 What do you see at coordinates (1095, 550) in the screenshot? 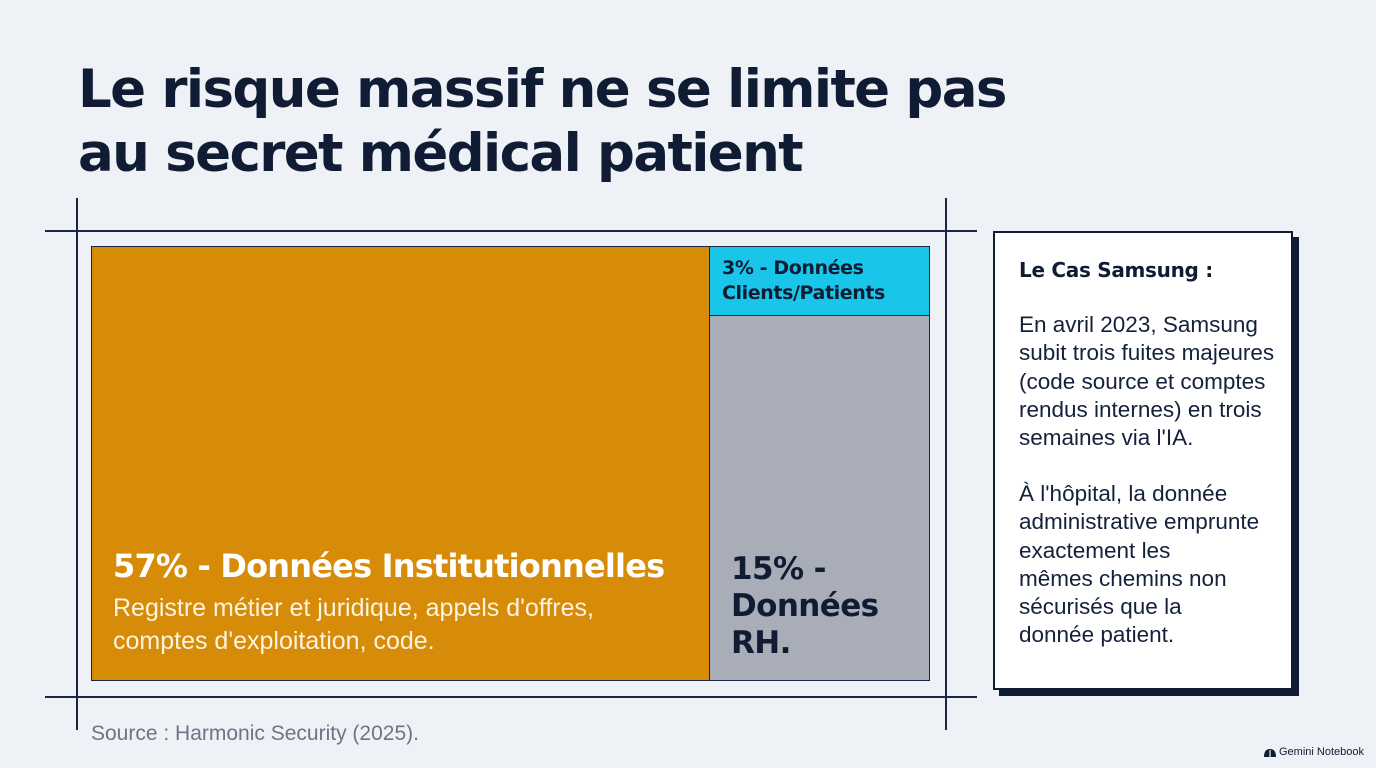
I see `paragraph-2-line: exactement les` at bounding box center [1095, 550].